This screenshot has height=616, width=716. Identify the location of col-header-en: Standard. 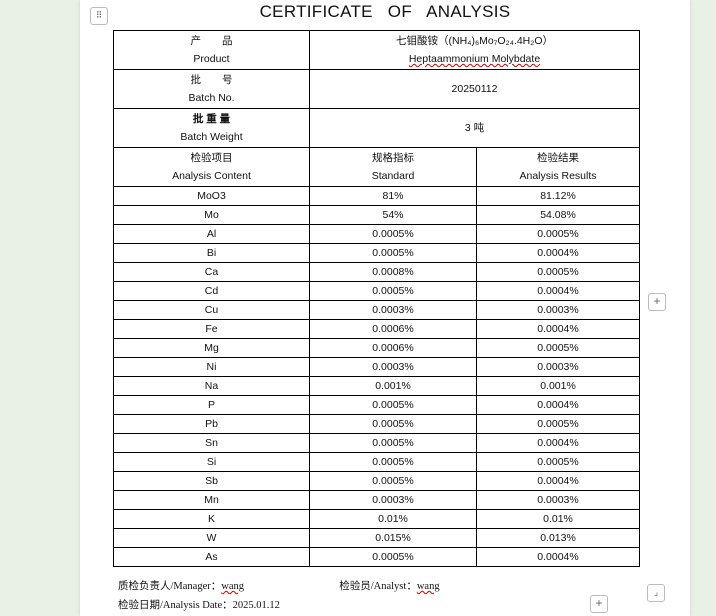
(393, 176).